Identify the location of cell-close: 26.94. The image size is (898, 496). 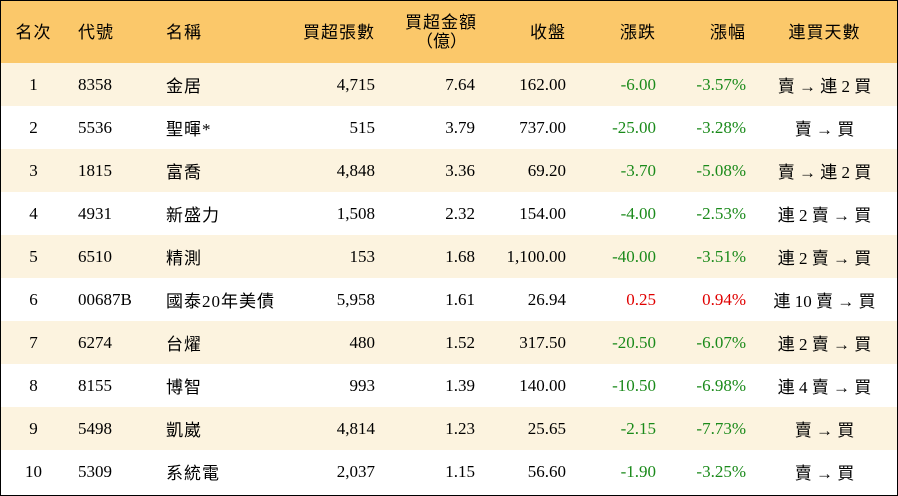
(546, 299).